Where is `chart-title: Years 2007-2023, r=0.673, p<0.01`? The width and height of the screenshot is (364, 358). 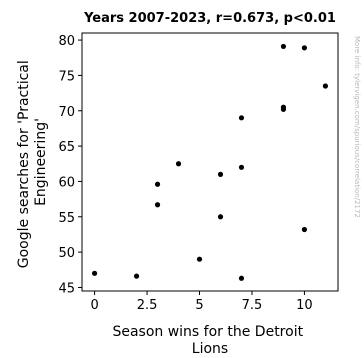 chart-title: Years 2007-2023, r=0.673, p<0.01 is located at coordinates (209, 18).